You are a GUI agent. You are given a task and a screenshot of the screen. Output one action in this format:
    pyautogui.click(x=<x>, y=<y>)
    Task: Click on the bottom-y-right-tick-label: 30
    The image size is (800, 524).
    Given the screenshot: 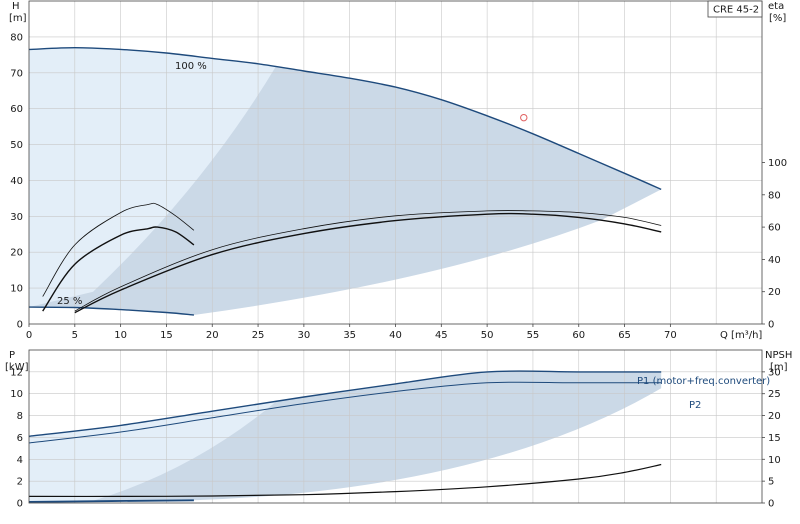 What is the action you would take?
    pyautogui.click(x=774, y=372)
    